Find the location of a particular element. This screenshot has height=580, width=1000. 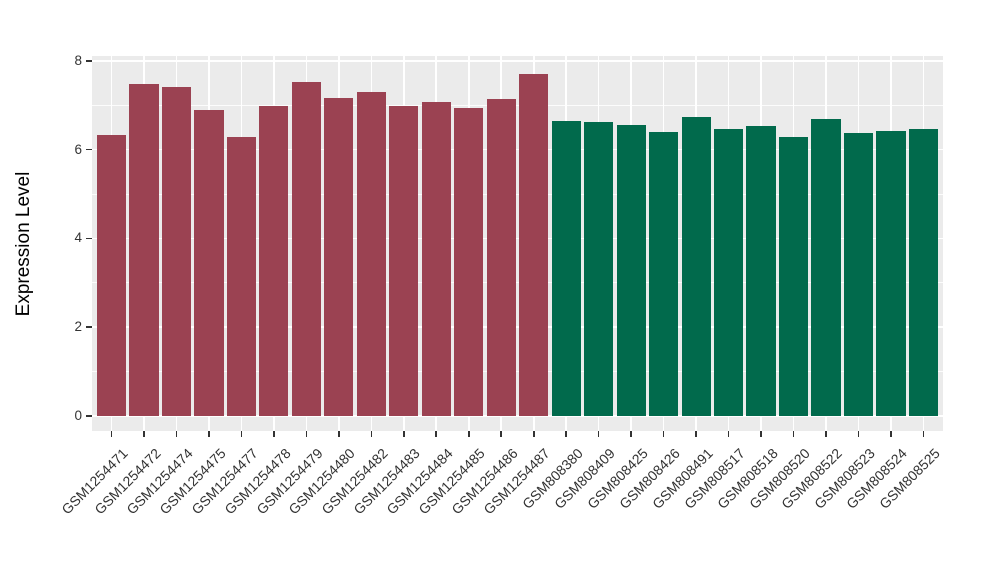

y-tick-label: 2 is located at coordinates (78, 327).